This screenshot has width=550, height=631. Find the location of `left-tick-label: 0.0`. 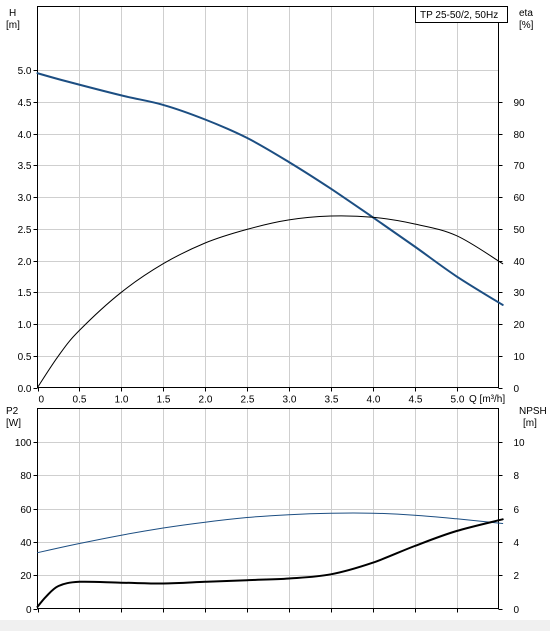

left-tick-label: 0.0 is located at coordinates (25, 389).